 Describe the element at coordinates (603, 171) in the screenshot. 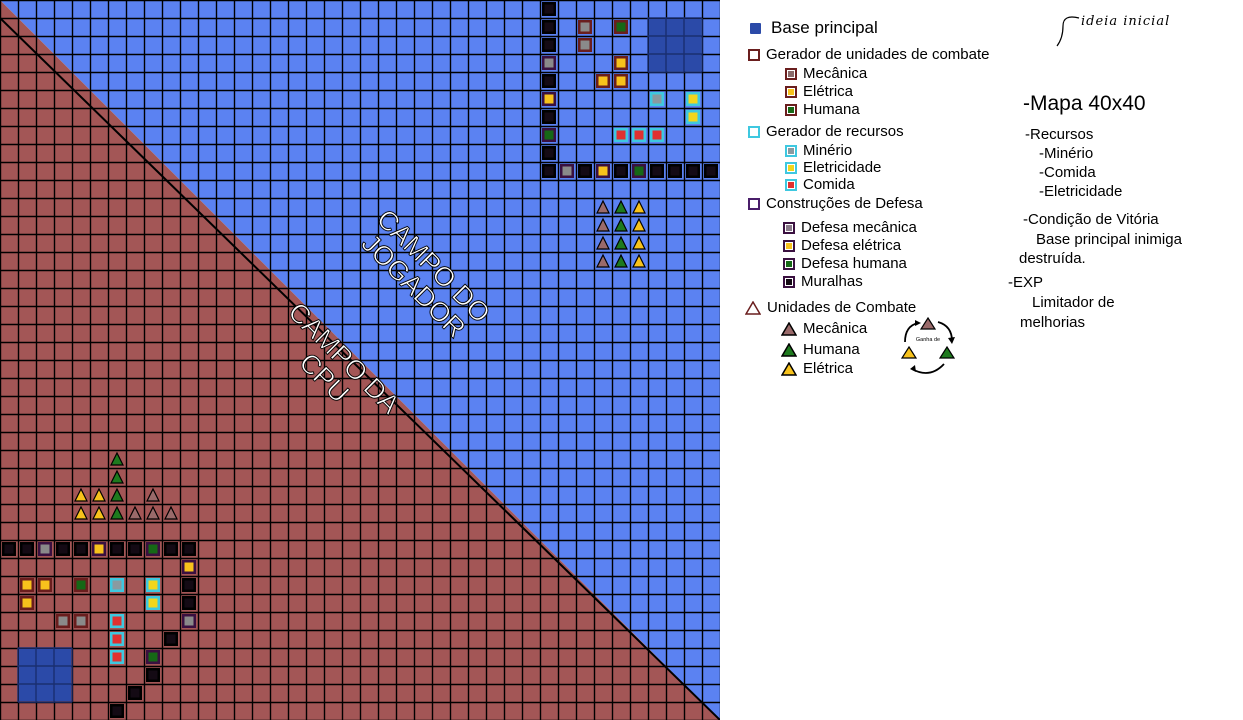

I see `player-defense-elec-fill` at that location.